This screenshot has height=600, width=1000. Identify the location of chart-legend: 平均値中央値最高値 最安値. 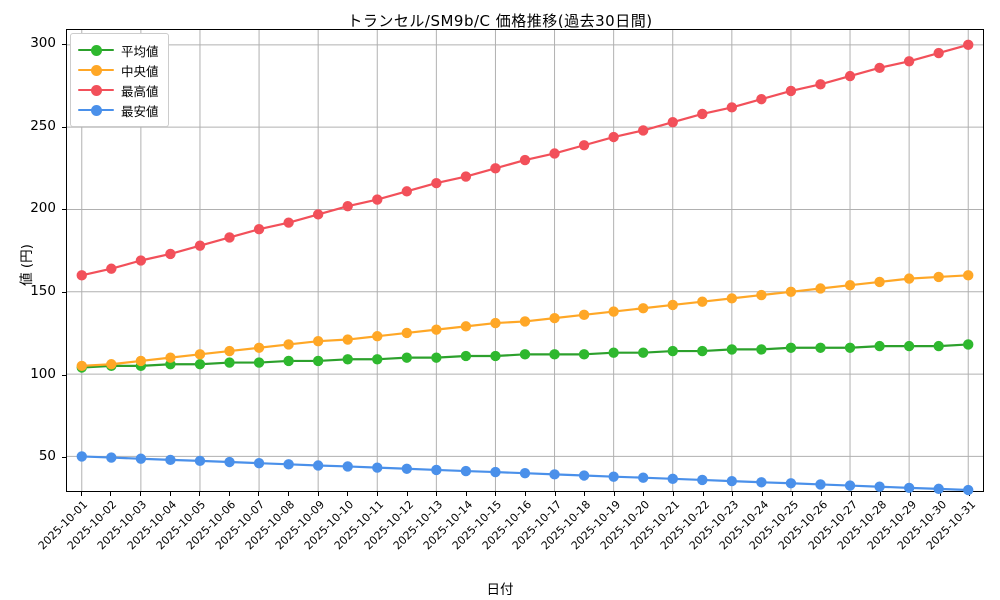
(119, 80).